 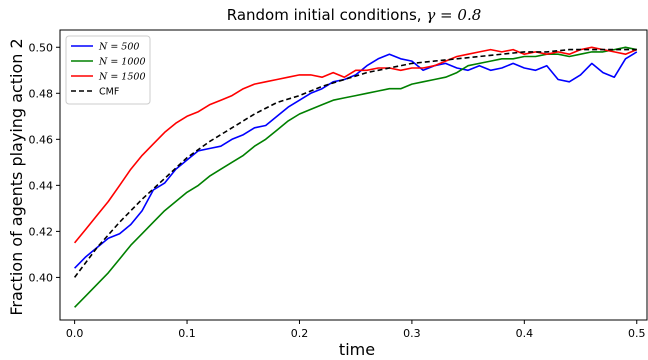 What do you see at coordinates (109, 92) in the screenshot?
I see `legend-label-3: CMF` at bounding box center [109, 92].